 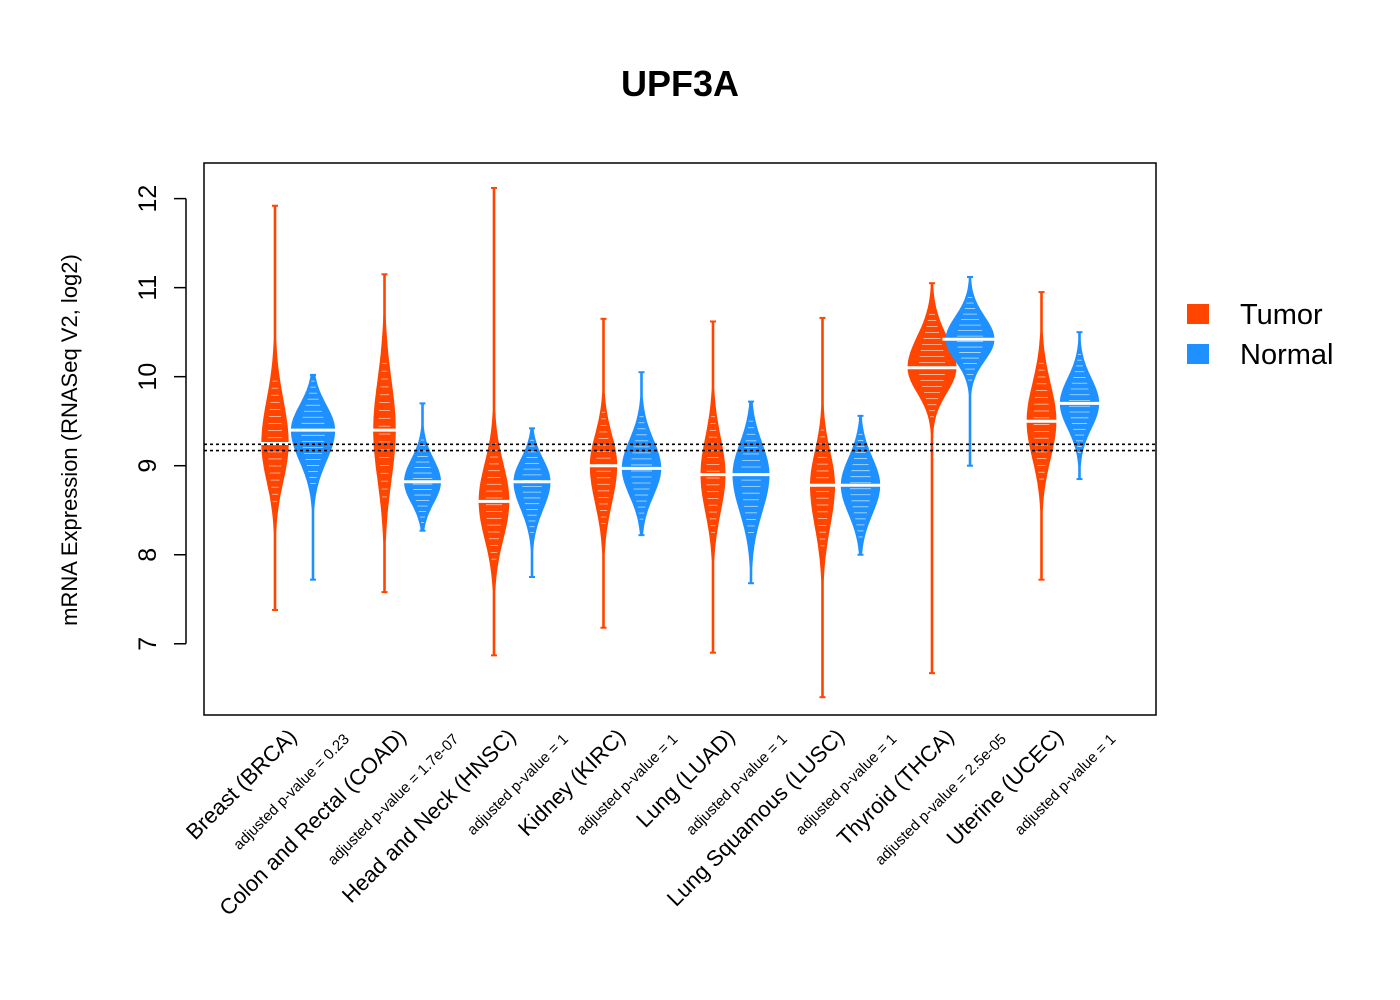 What do you see at coordinates (1260, 335) in the screenshot?
I see `legend: Tumor Normal` at bounding box center [1260, 335].